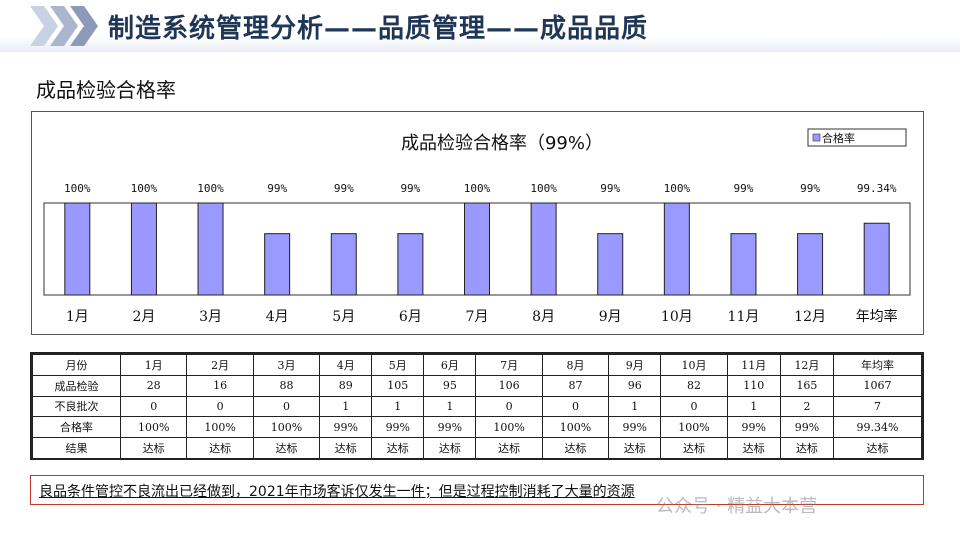  Describe the element at coordinates (277, 188) in the screenshot. I see `data-label-4: 99%` at that location.